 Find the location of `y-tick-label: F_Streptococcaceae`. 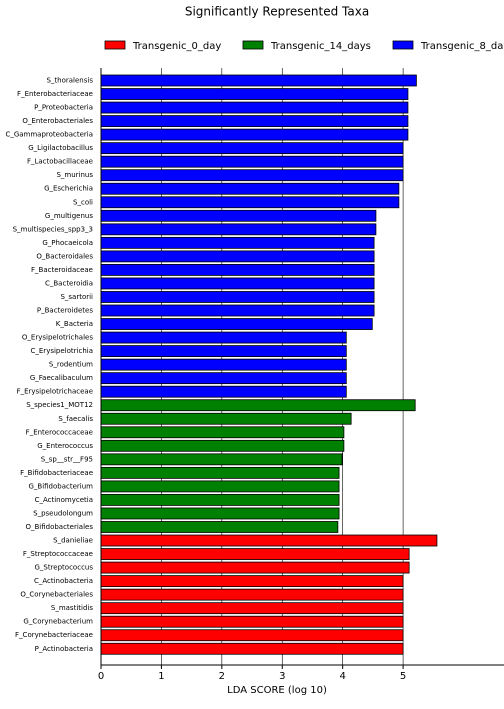

y-tick-label: F_Streptococcaceae is located at coordinates (58, 554).